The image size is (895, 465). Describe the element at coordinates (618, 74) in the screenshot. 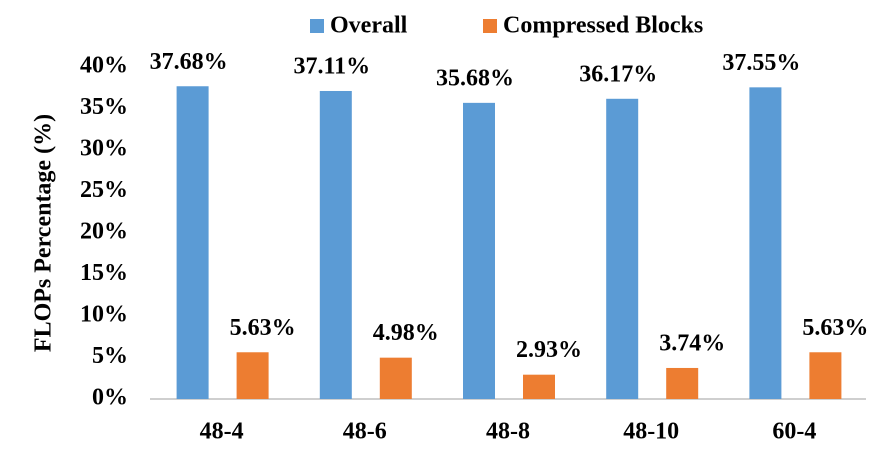

I see `value-label: 36.17%` at that location.